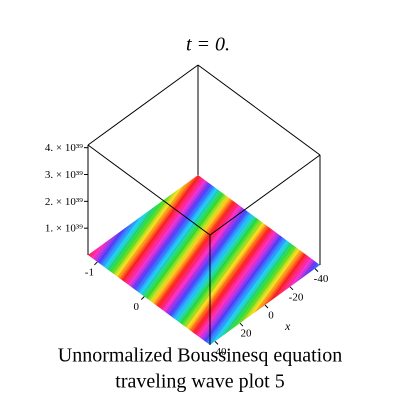  I want to click on x-tick-label: 0, so click(271, 316).